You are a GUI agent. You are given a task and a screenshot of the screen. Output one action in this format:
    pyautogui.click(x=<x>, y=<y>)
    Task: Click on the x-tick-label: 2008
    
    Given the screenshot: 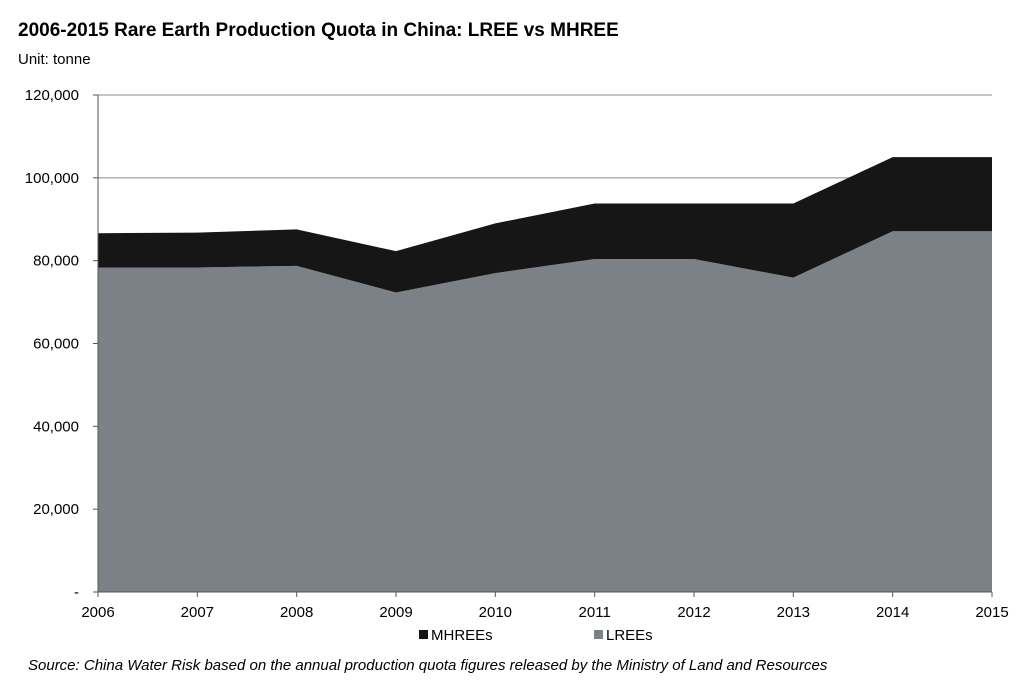 What is the action you would take?
    pyautogui.click(x=296, y=612)
    